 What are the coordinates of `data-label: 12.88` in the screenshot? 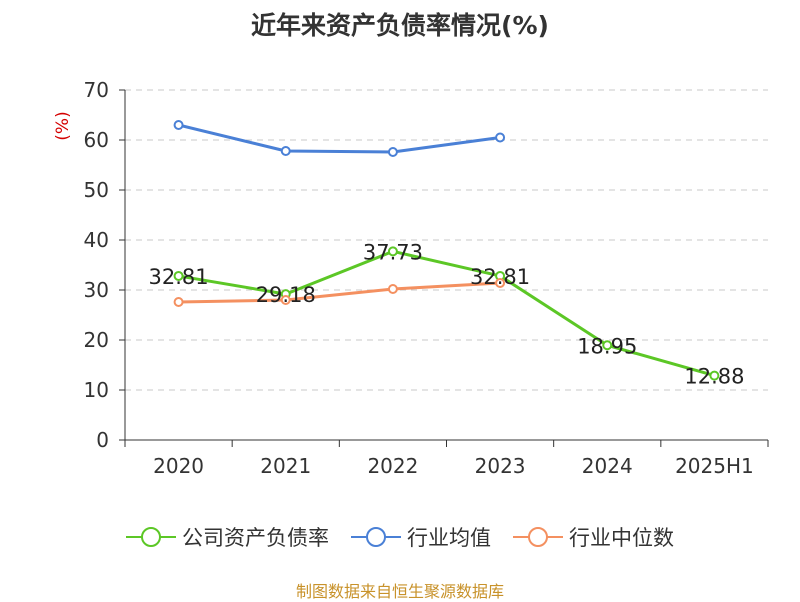 It's located at (714, 377).